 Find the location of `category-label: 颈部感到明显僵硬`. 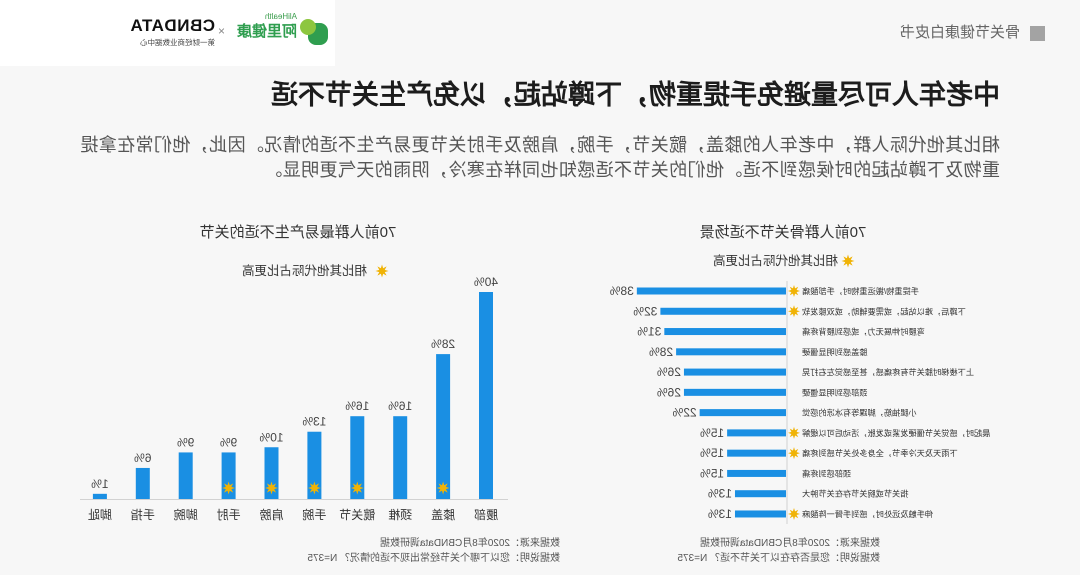

category-label: 颈部感到明显僵硬 is located at coordinates (835, 392).